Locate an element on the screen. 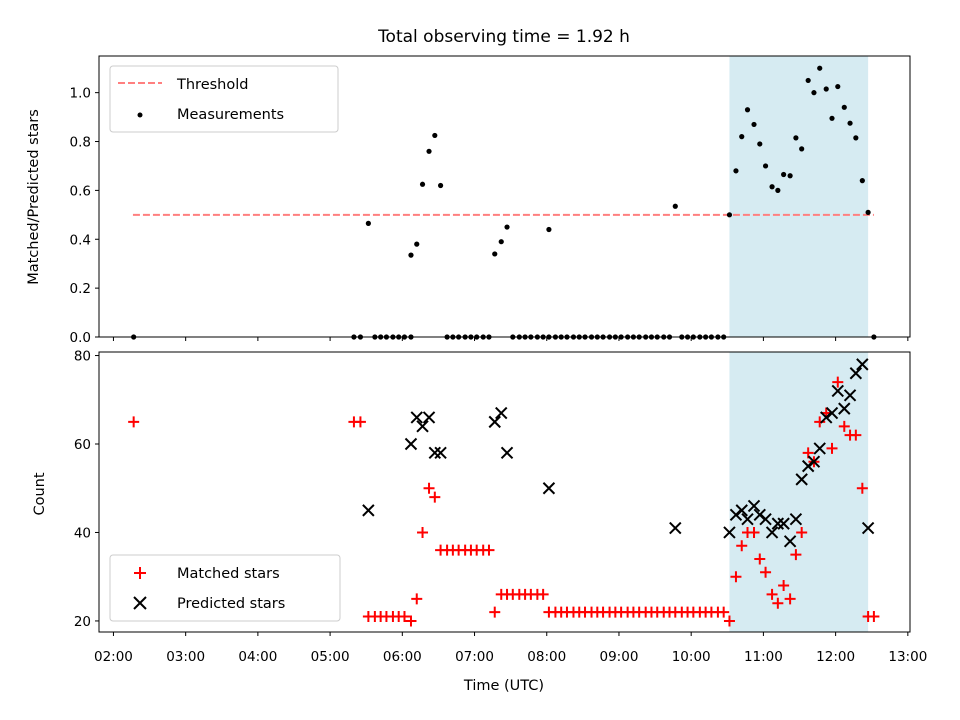 The width and height of the screenshot is (960, 720). legend-measurements-label: Measurements is located at coordinates (230, 115).